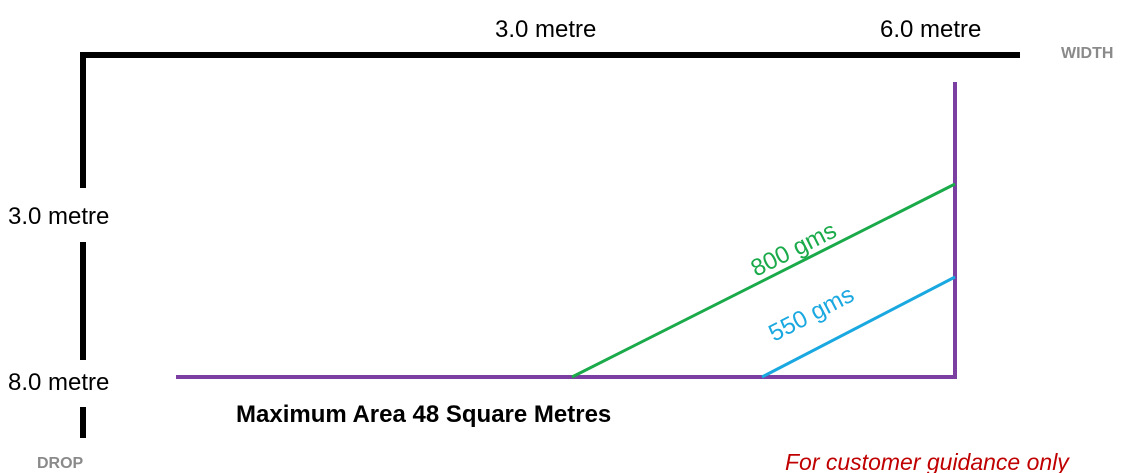  I want to click on label-550-gms: 550 gms, so click(811, 314).